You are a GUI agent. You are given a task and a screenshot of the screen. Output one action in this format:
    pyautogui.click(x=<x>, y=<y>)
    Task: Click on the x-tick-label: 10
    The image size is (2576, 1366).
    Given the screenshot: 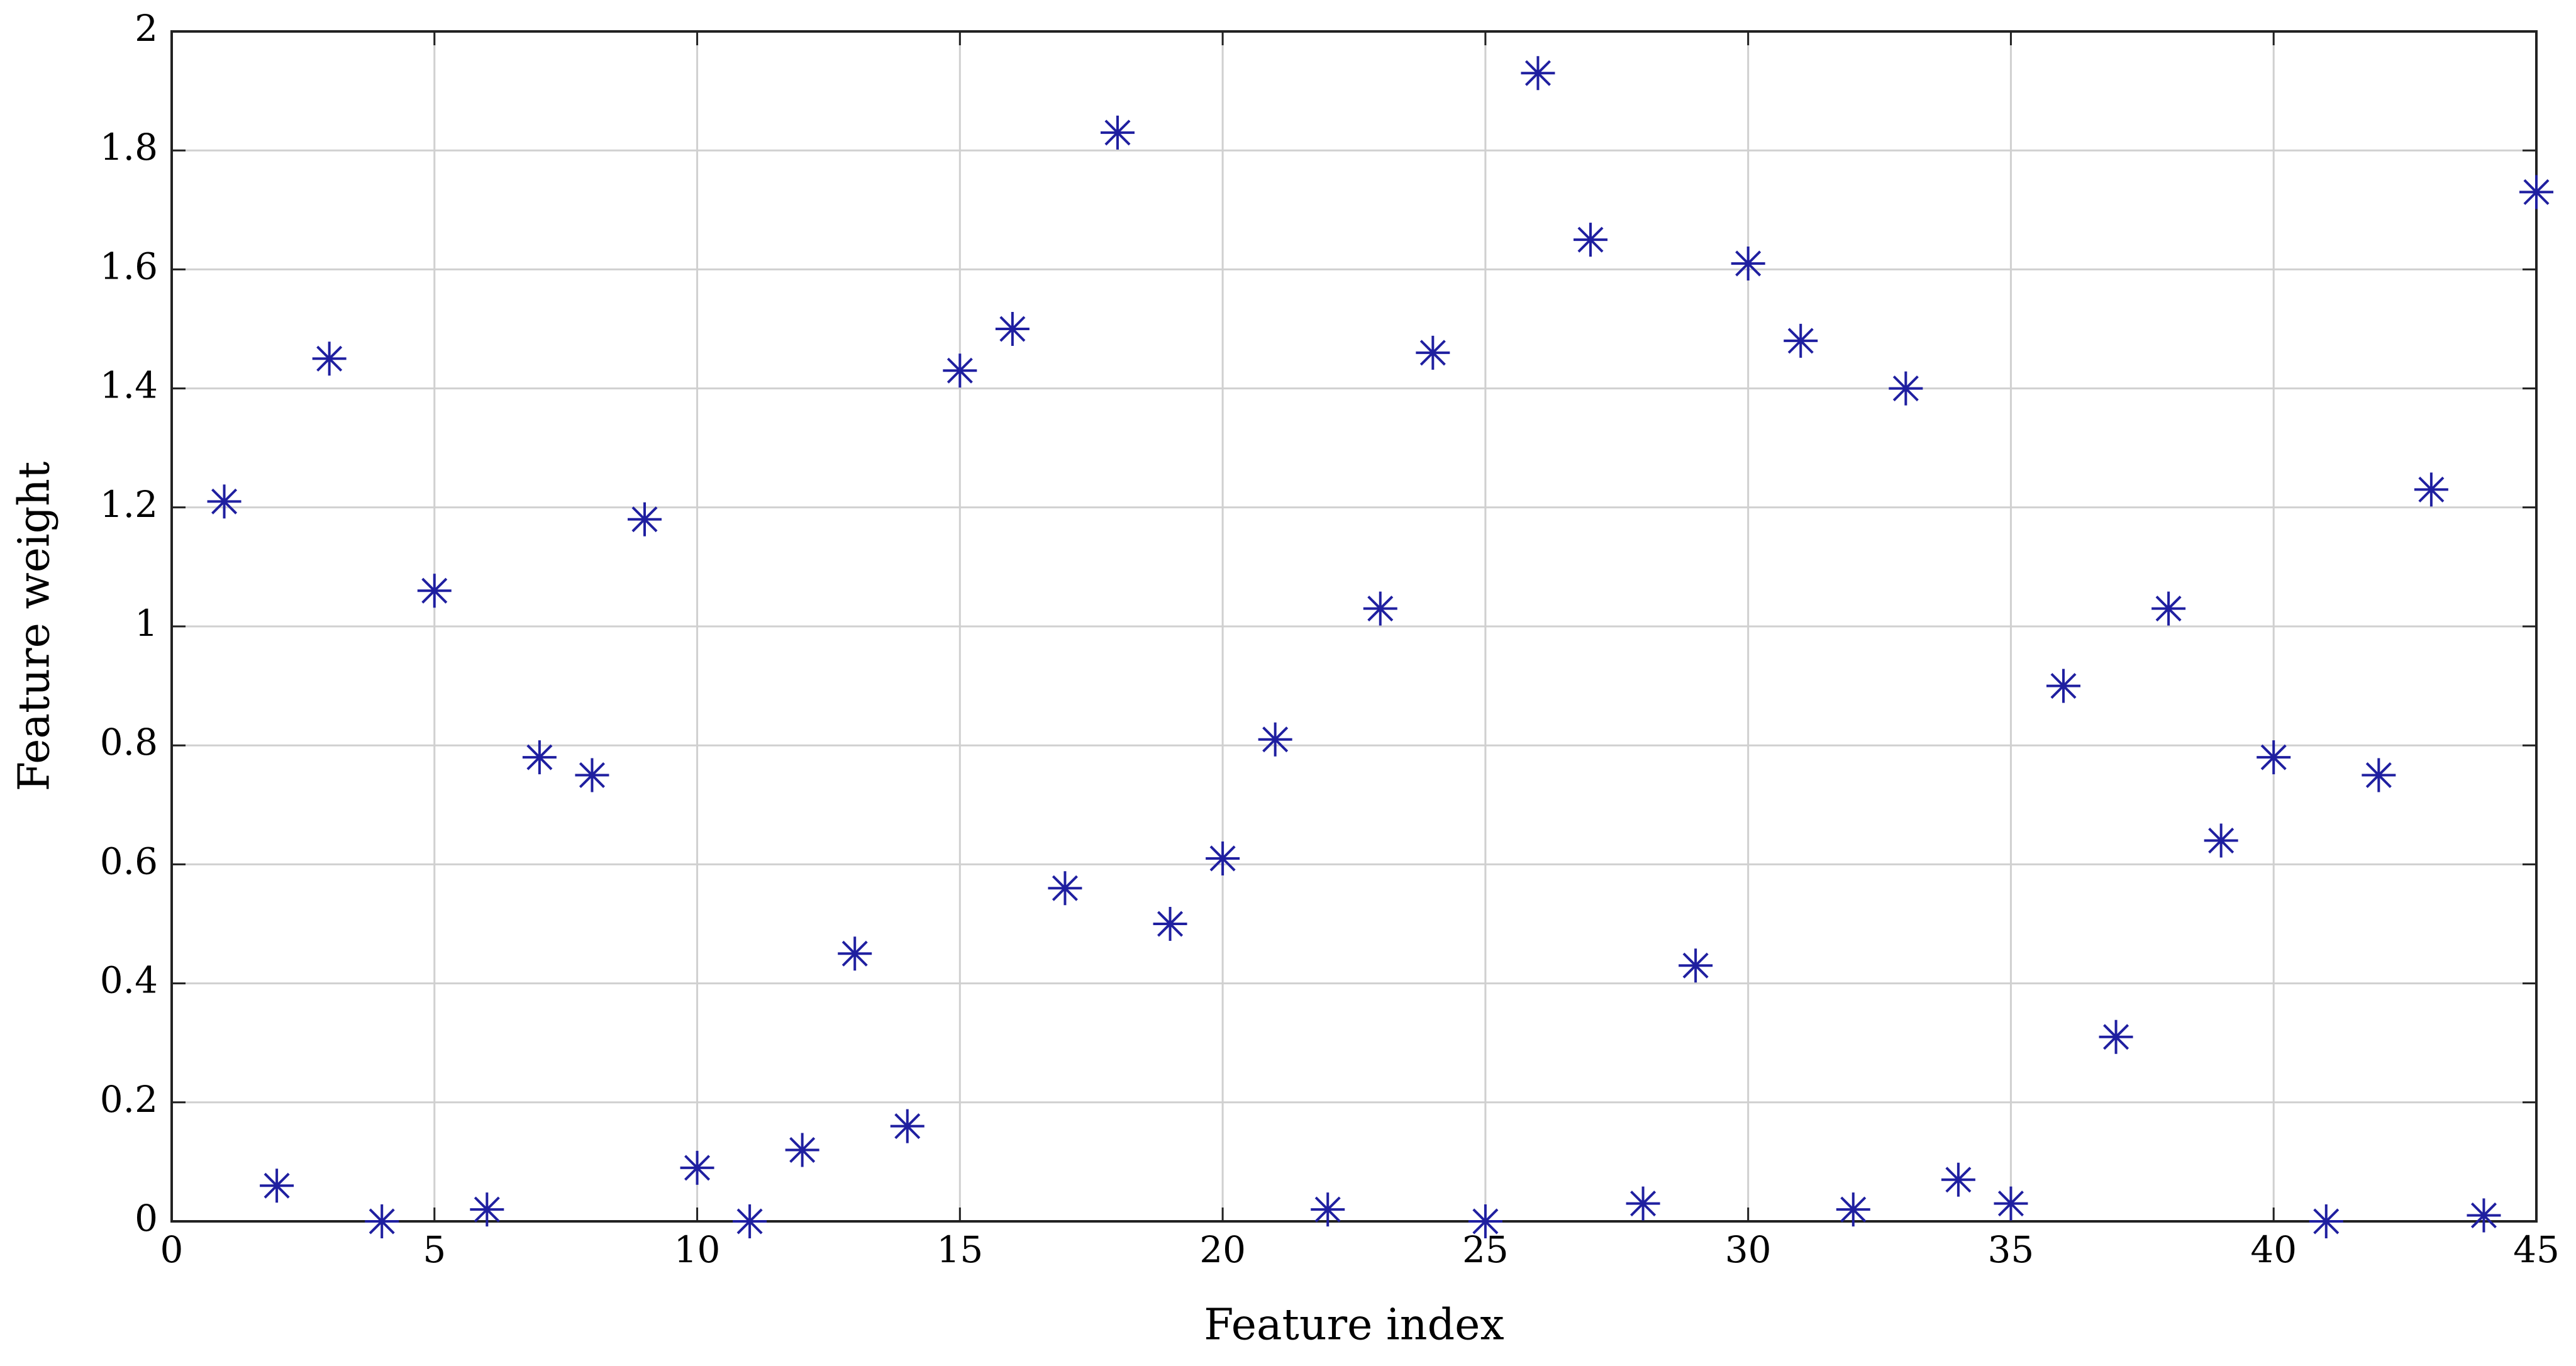 What is the action you would take?
    pyautogui.click(x=697, y=1249)
    